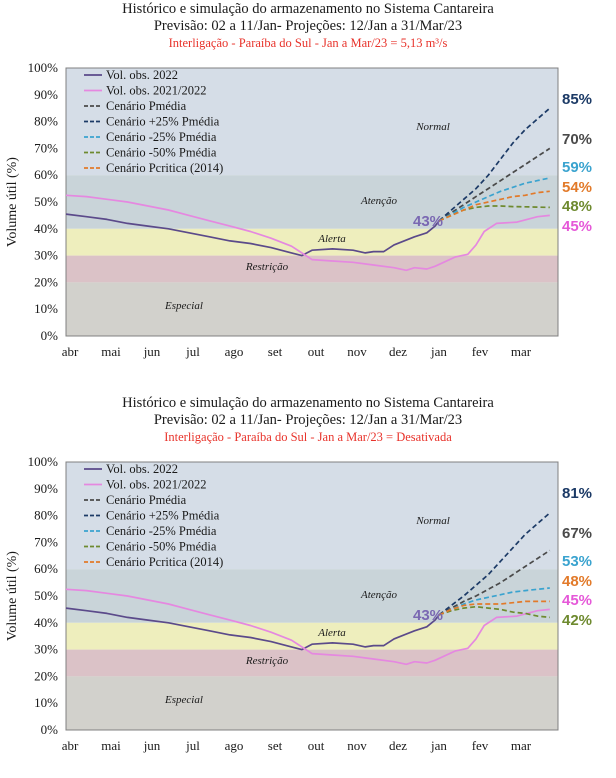 Image resolution: width=616 pixels, height=778 pixels. What do you see at coordinates (234, 351) in the screenshot?
I see `x-tick-label: ago` at bounding box center [234, 351].